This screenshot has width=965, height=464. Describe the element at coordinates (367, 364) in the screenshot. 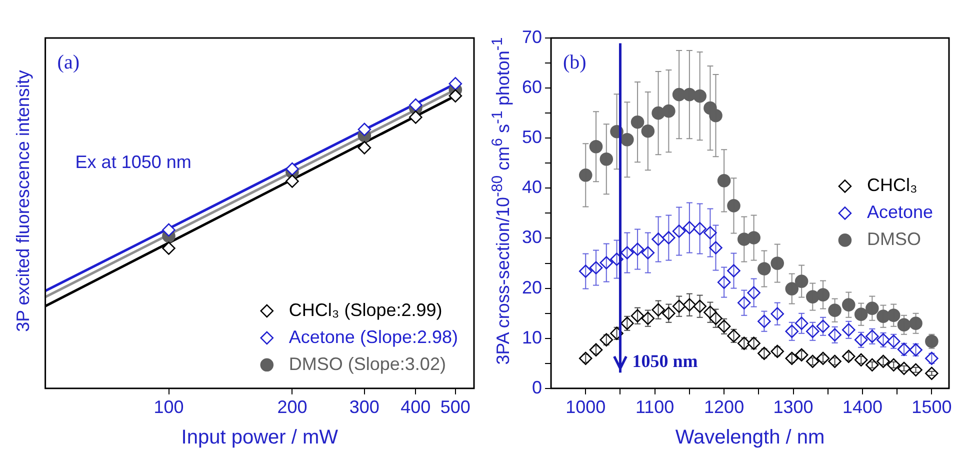

I see `legend-label: DMSO (Slope:3.02)` at that location.